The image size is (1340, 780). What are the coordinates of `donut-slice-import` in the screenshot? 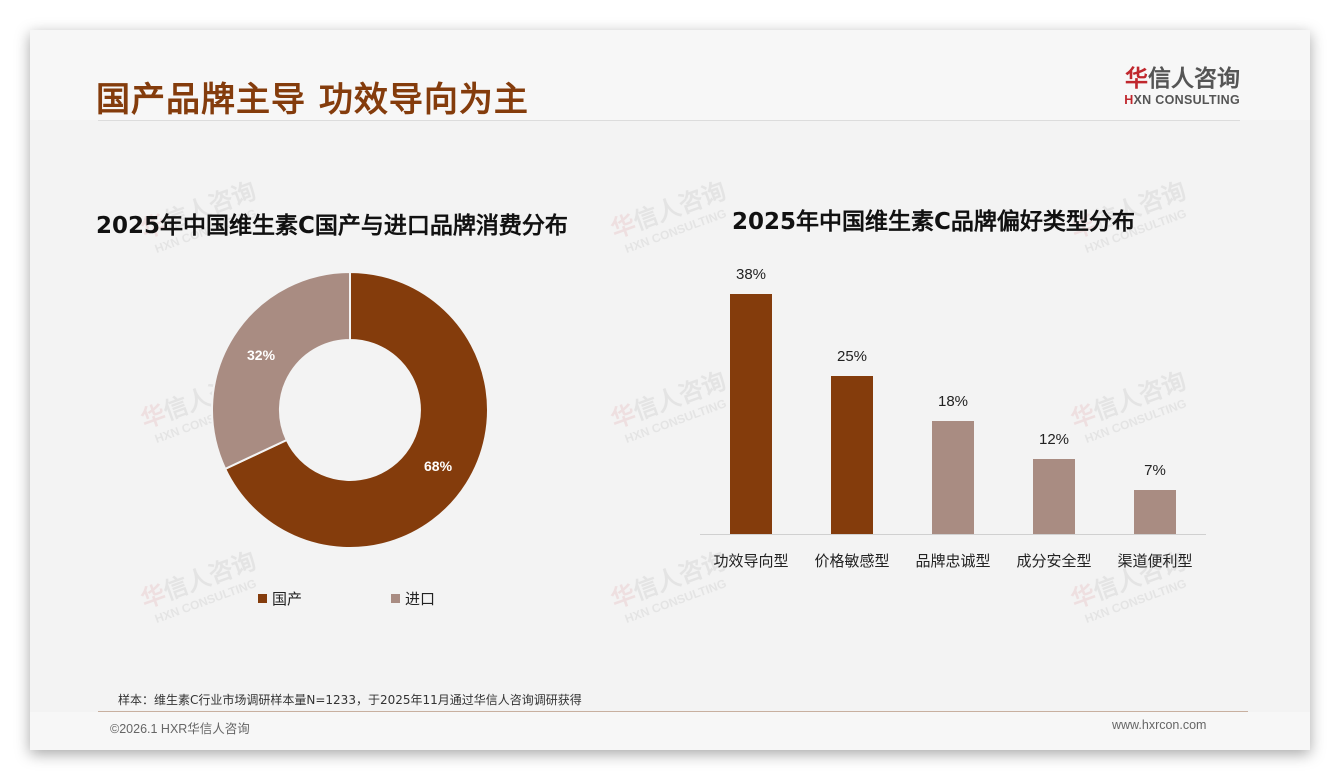 It's located at (281, 370).